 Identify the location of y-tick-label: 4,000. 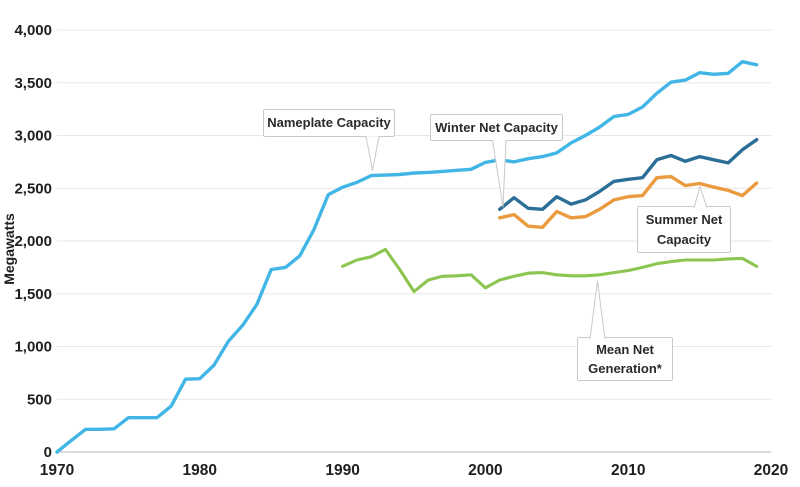
(33, 30).